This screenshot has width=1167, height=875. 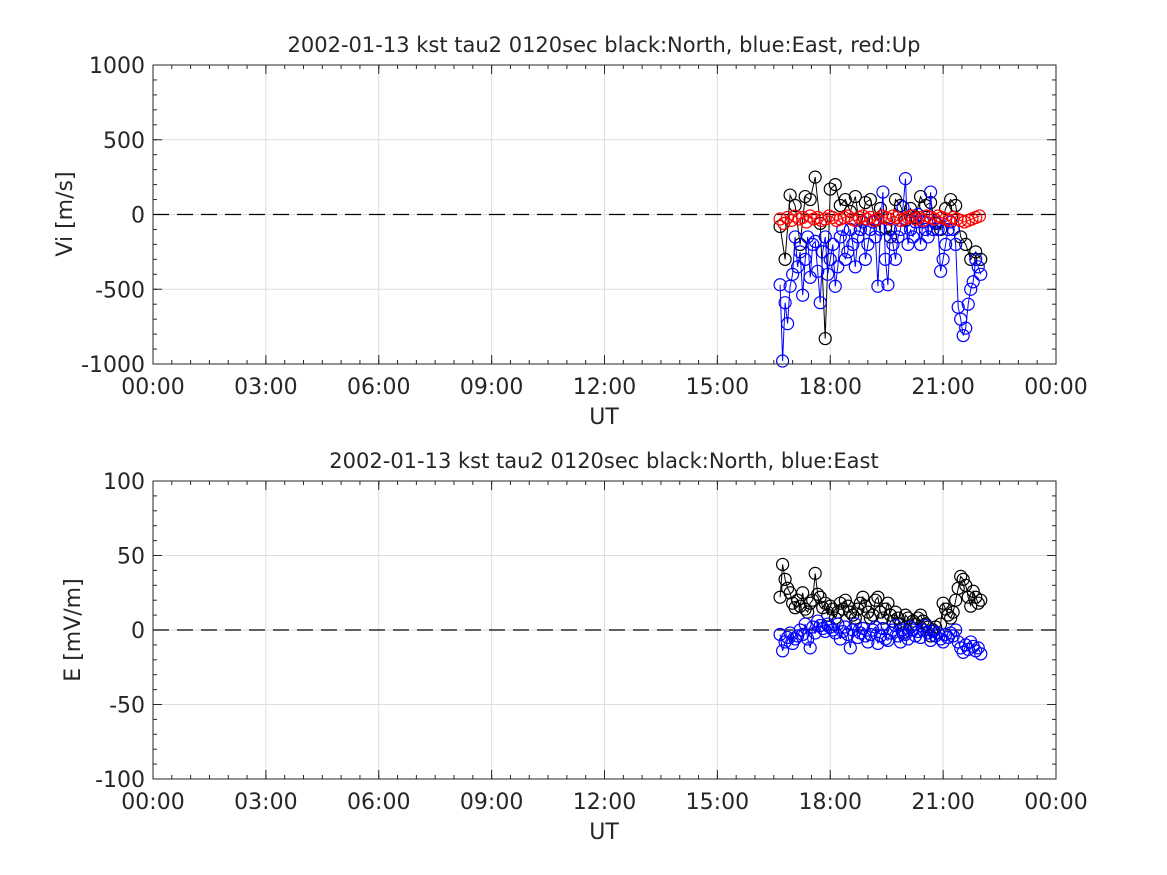 I want to click on velocity-y-tick-label: 500, so click(x=124, y=141).